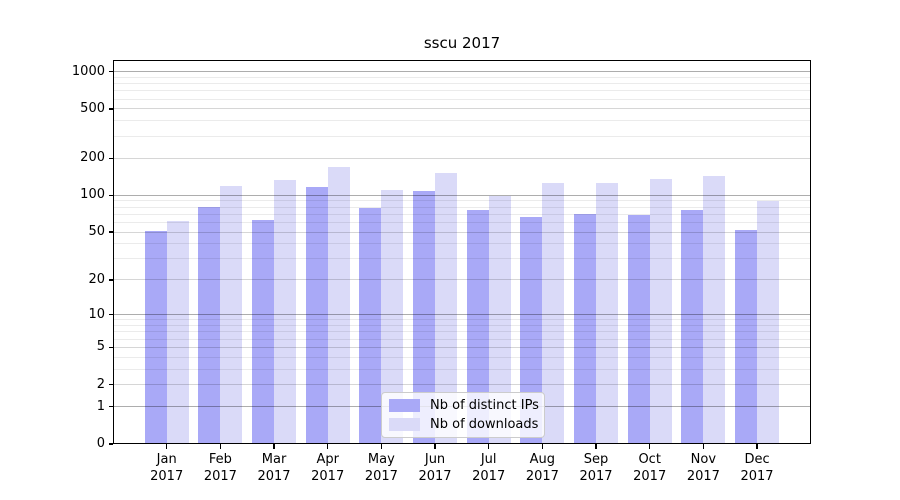 Image resolution: width=900 pixels, height=500 pixels. I want to click on legend-label-downloads: Nb of downloads, so click(484, 424).